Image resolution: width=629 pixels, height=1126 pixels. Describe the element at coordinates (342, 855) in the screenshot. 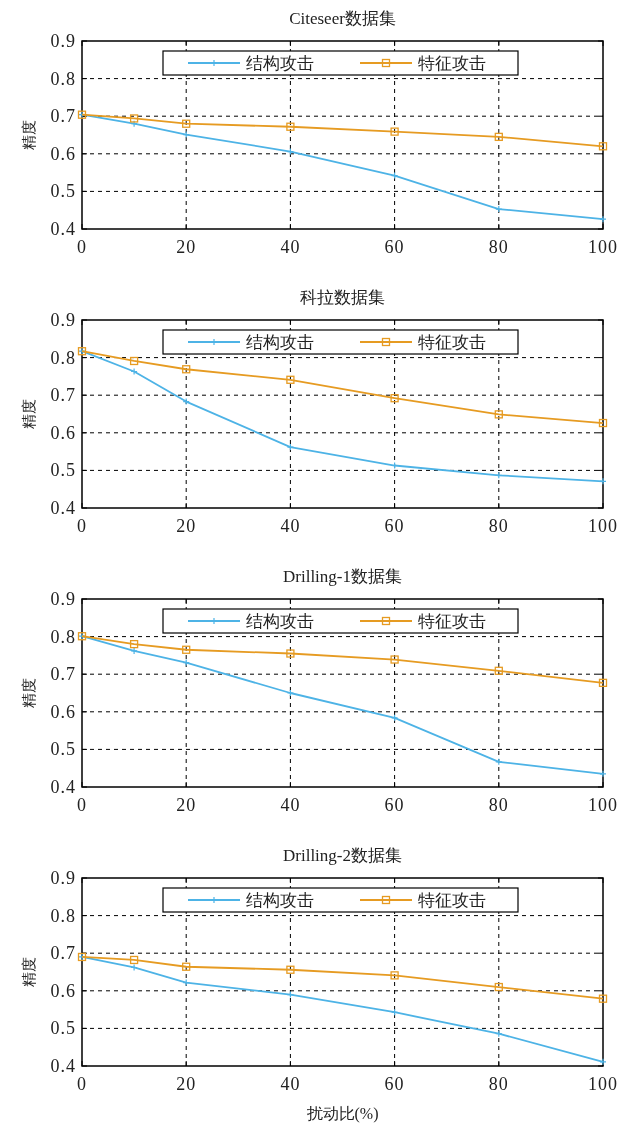

I see `chart-title: Drilling-2数据集` at that location.